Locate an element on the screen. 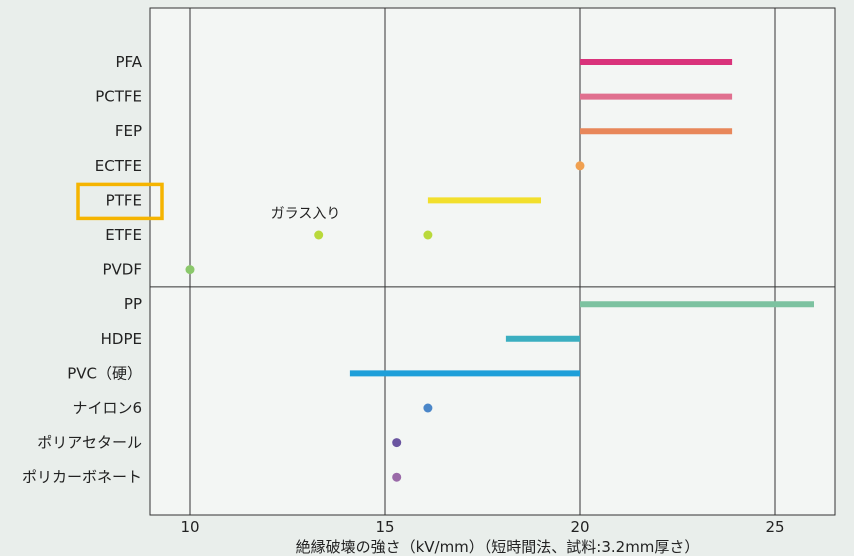 This screenshot has height=556, width=854. category-label-9: PVC（硬） is located at coordinates (104, 373).